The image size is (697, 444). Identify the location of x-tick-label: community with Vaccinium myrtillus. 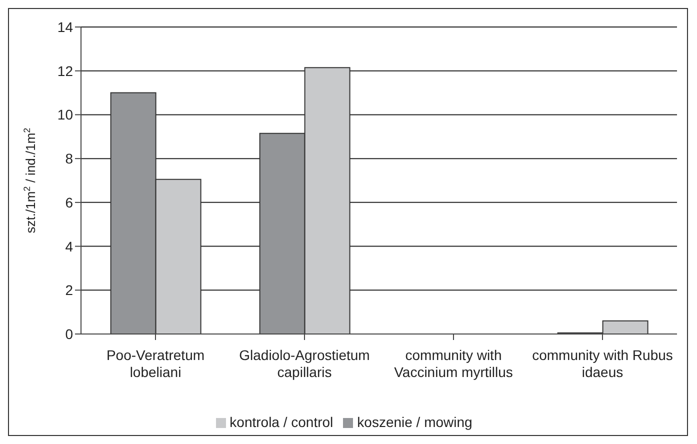
(453, 363).